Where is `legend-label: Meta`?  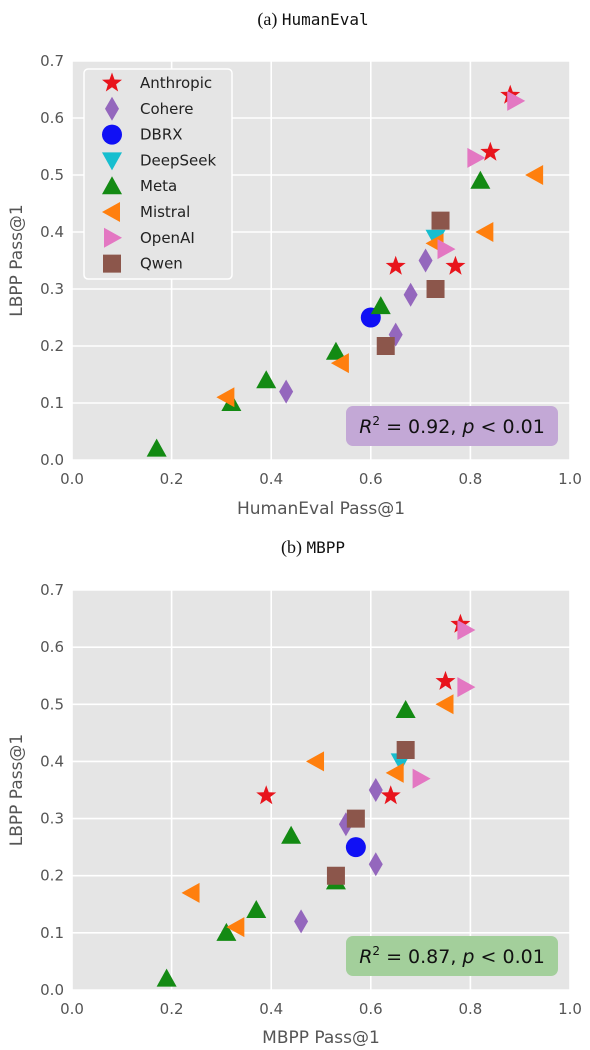 legend-label: Meta is located at coordinates (158, 186).